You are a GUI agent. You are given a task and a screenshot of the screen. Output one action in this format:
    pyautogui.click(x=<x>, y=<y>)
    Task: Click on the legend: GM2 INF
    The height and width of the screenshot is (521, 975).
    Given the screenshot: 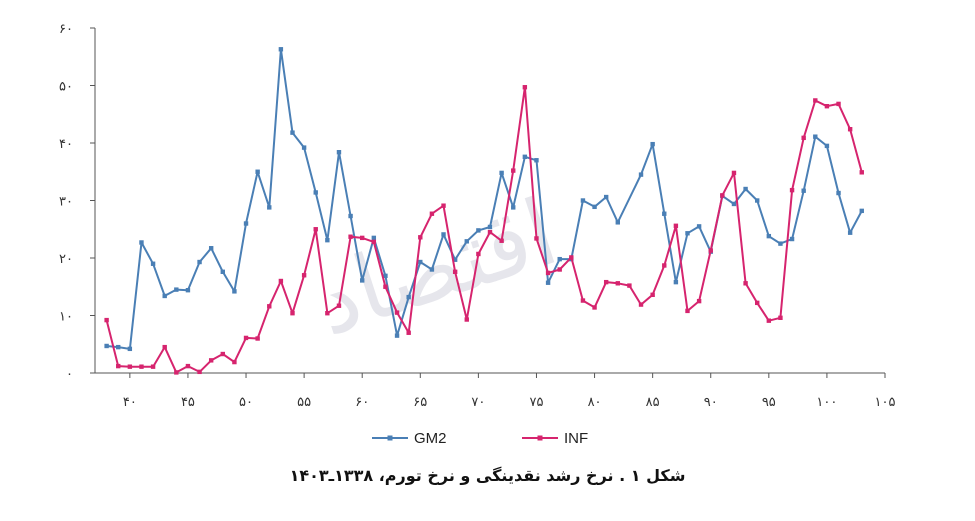 What is the action you would take?
    pyautogui.click(x=480, y=438)
    